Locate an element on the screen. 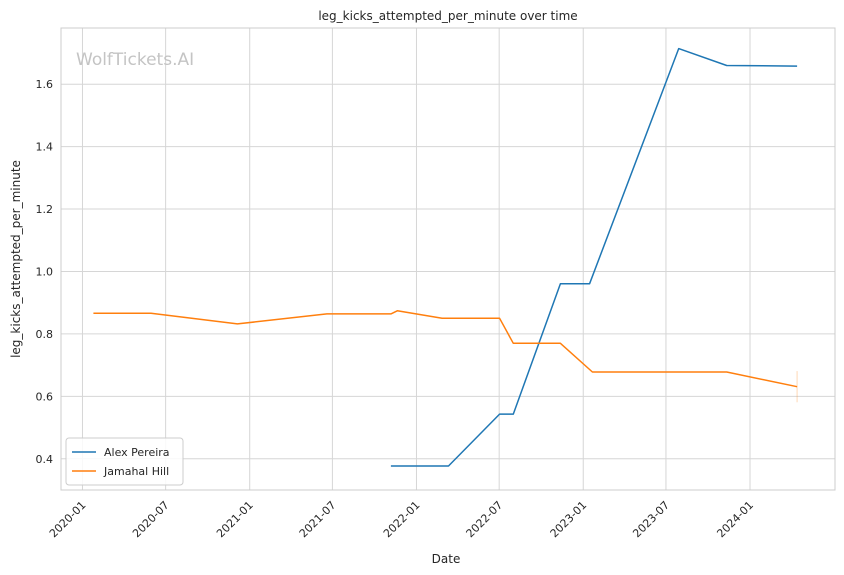  y-tick-label: 0.6 is located at coordinates (45, 396).